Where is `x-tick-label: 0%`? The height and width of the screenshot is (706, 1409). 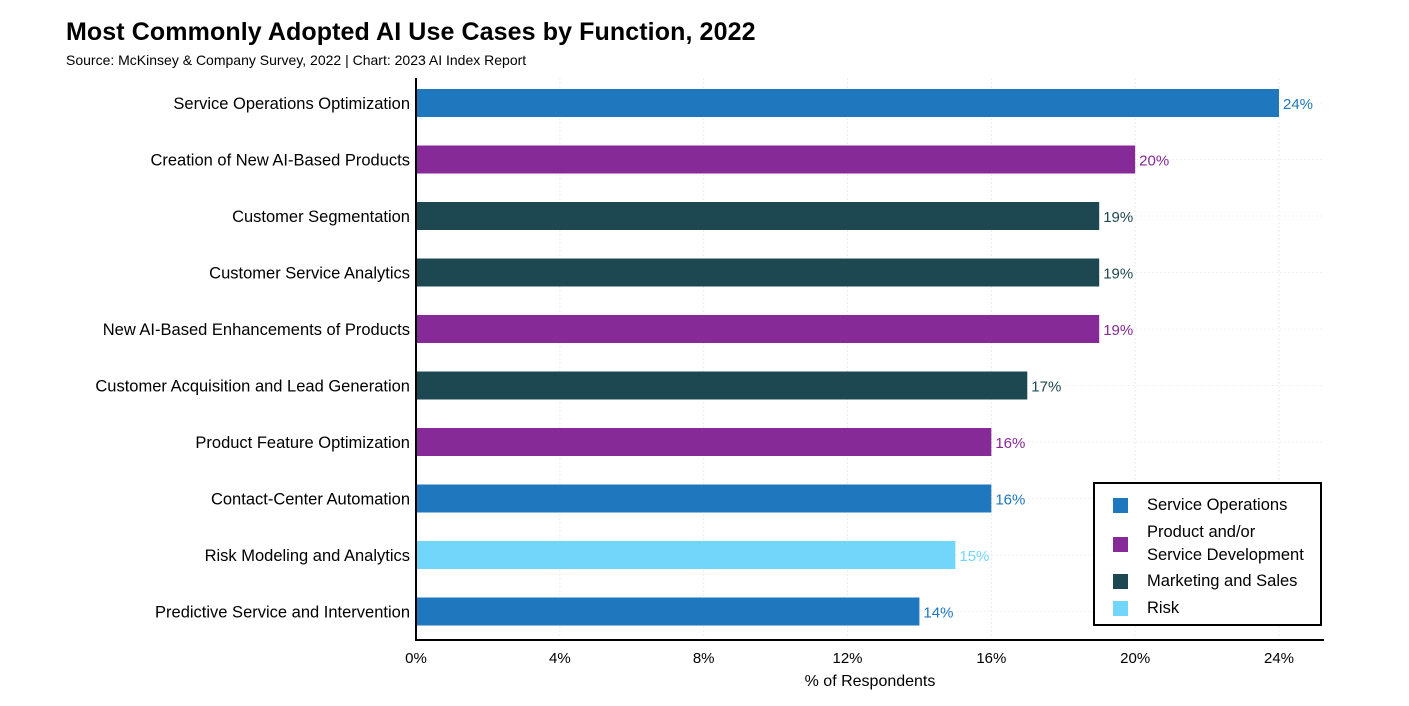
x-tick-label: 0% is located at coordinates (416, 658).